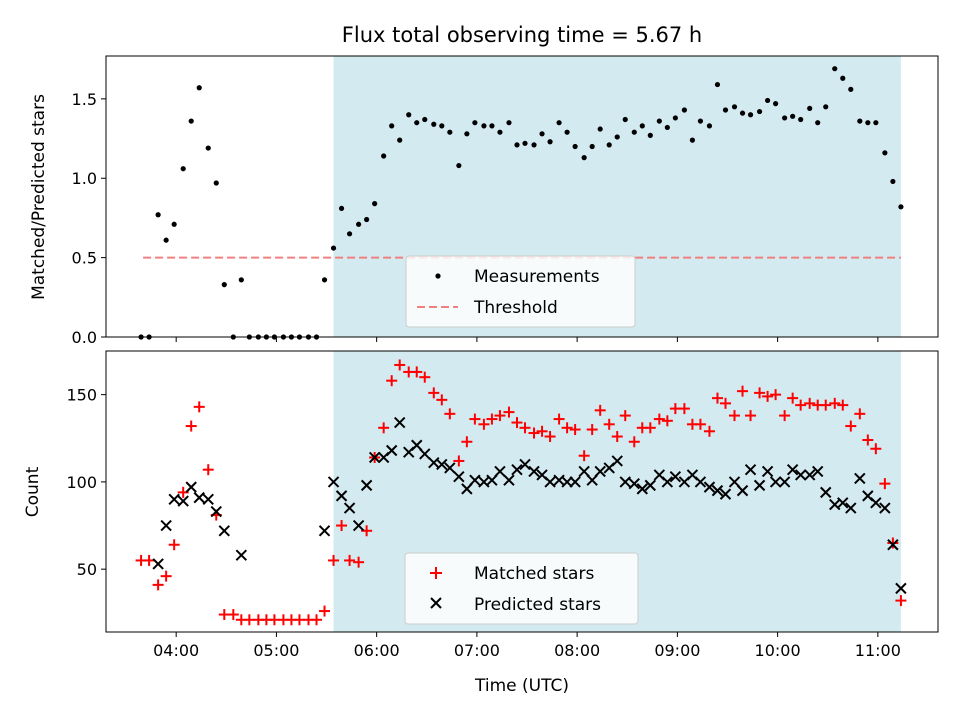  Describe the element at coordinates (520, 291) in the screenshot. I see `top-legend: Measurements Threshold` at that location.